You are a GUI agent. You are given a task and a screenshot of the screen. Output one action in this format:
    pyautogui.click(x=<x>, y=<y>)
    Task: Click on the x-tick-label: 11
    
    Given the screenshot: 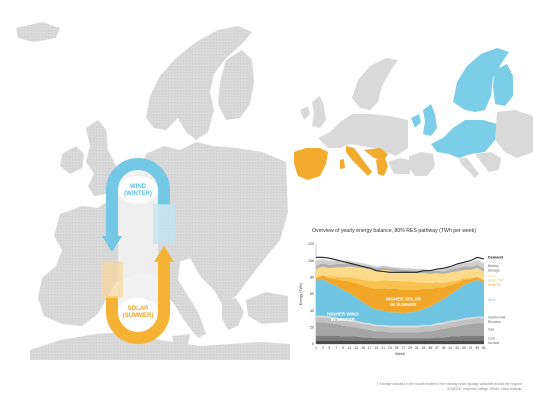 What is the action you would take?
    pyautogui.click(x=350, y=348)
    